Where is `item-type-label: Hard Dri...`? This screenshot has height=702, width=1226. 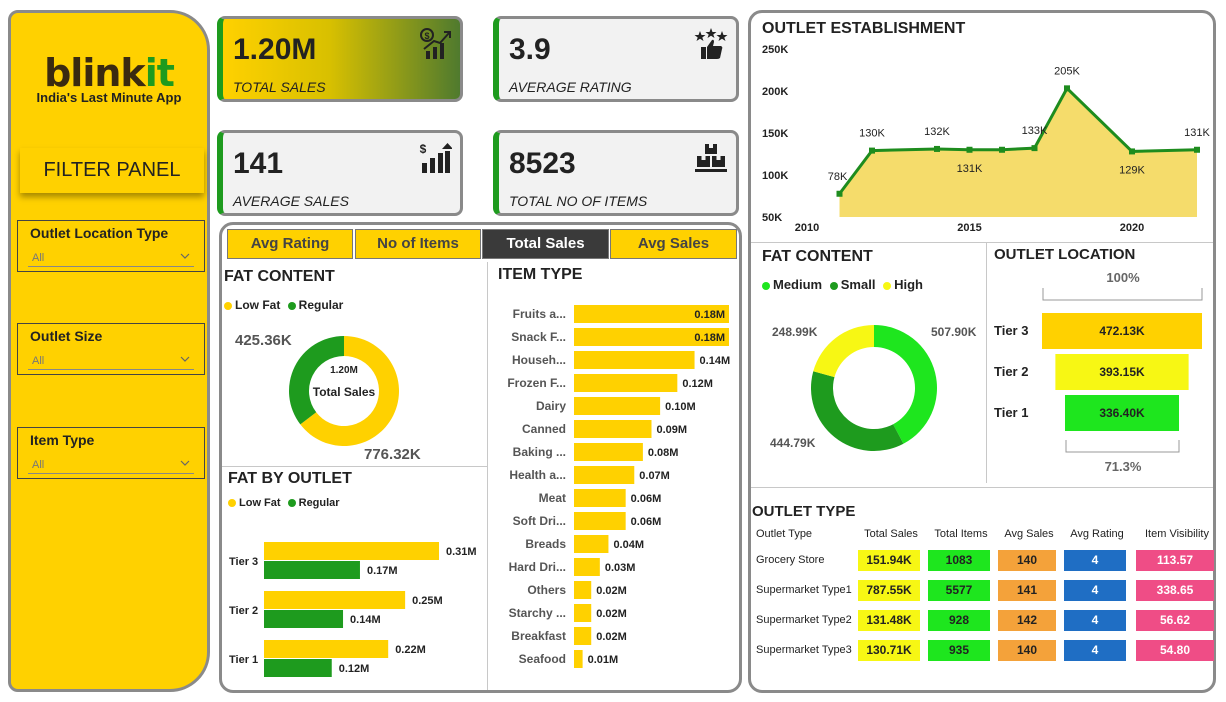 item-type-label: Hard Dri... is located at coordinates (537, 567).